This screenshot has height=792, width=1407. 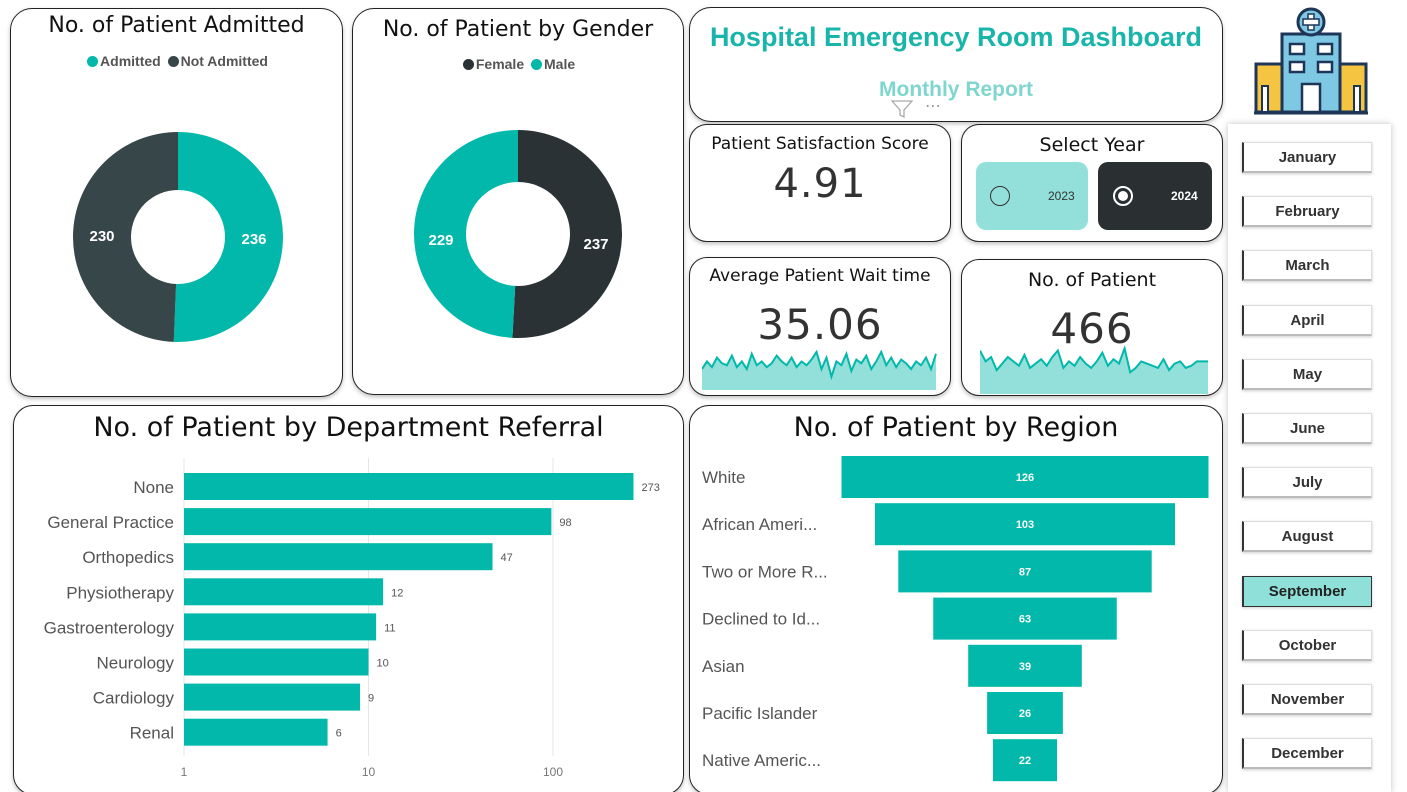 What do you see at coordinates (1307, 537) in the screenshot?
I see `month-button-august: August` at bounding box center [1307, 537].